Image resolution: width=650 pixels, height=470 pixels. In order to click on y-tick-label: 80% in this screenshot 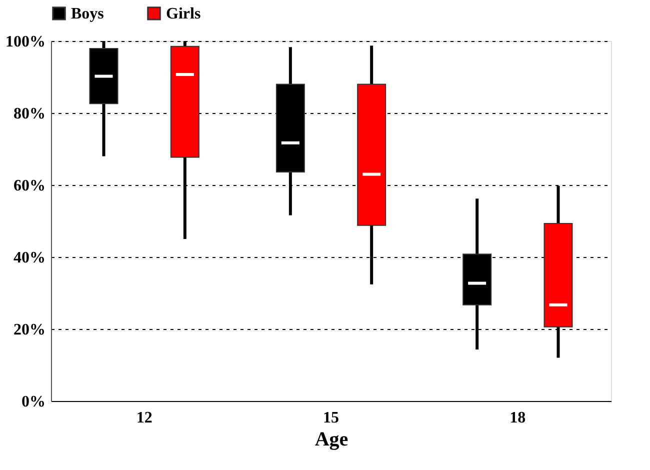, I will do `click(30, 114)`.